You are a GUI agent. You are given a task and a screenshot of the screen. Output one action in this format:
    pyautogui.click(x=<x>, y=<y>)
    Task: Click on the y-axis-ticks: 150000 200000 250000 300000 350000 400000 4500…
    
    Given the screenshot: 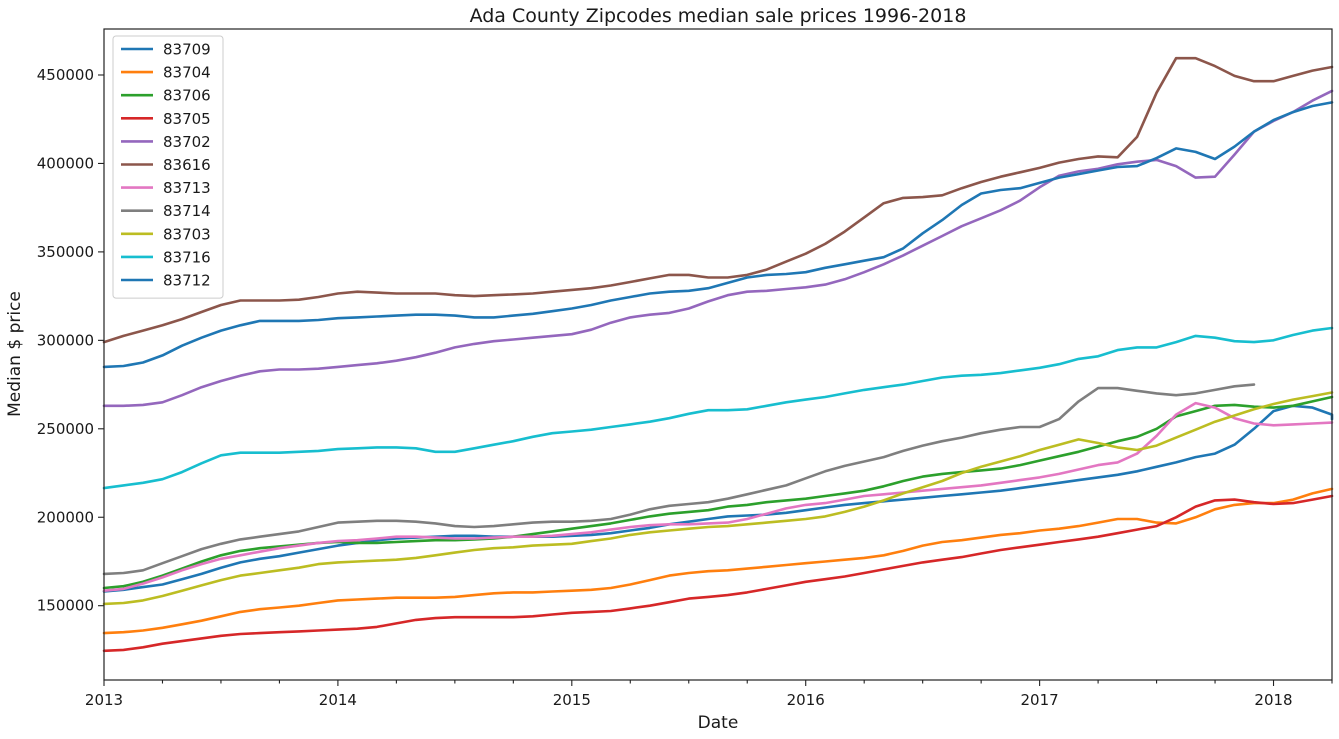 What is the action you would take?
    pyautogui.click(x=70, y=340)
    